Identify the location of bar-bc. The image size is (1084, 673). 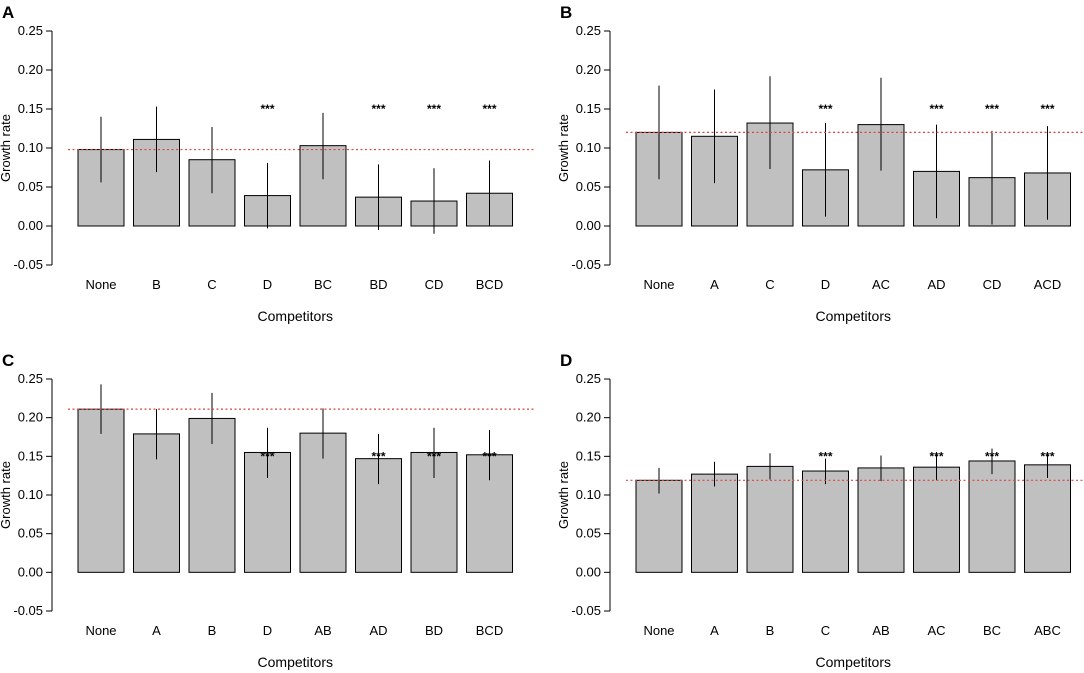
(992, 516).